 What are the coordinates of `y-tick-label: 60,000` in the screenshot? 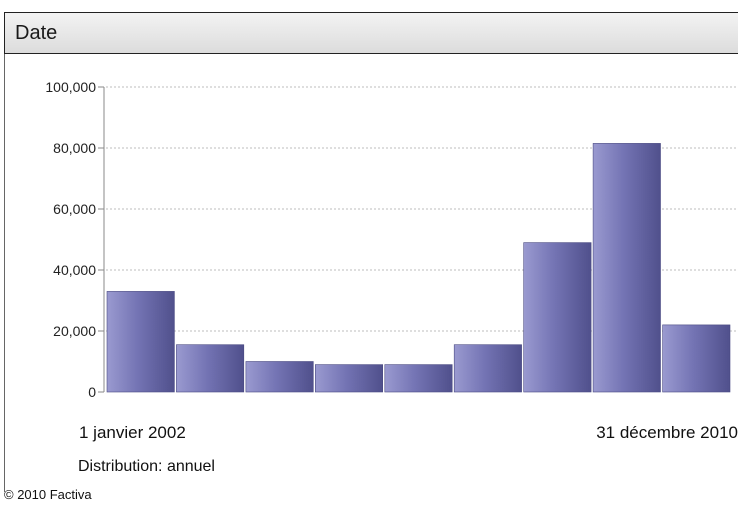 It's located at (74, 209).